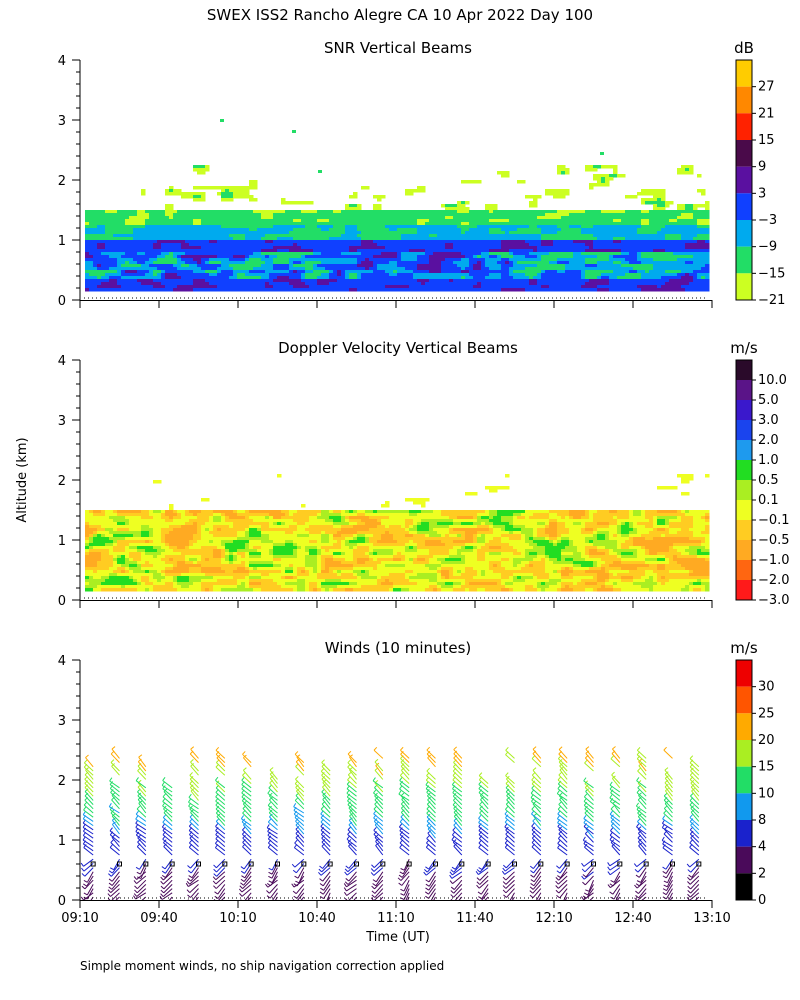  What do you see at coordinates (744, 126) in the screenshot?
I see `colorbar-swatch` at bounding box center [744, 126].